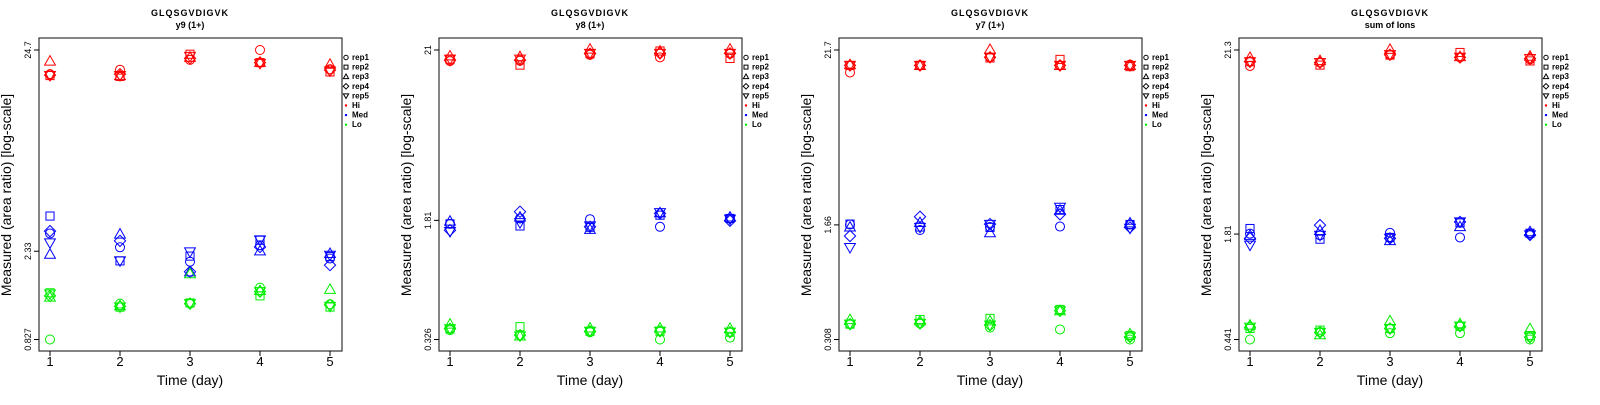  I want to click on legend-rep1-label: rep1, so click(1560, 57).